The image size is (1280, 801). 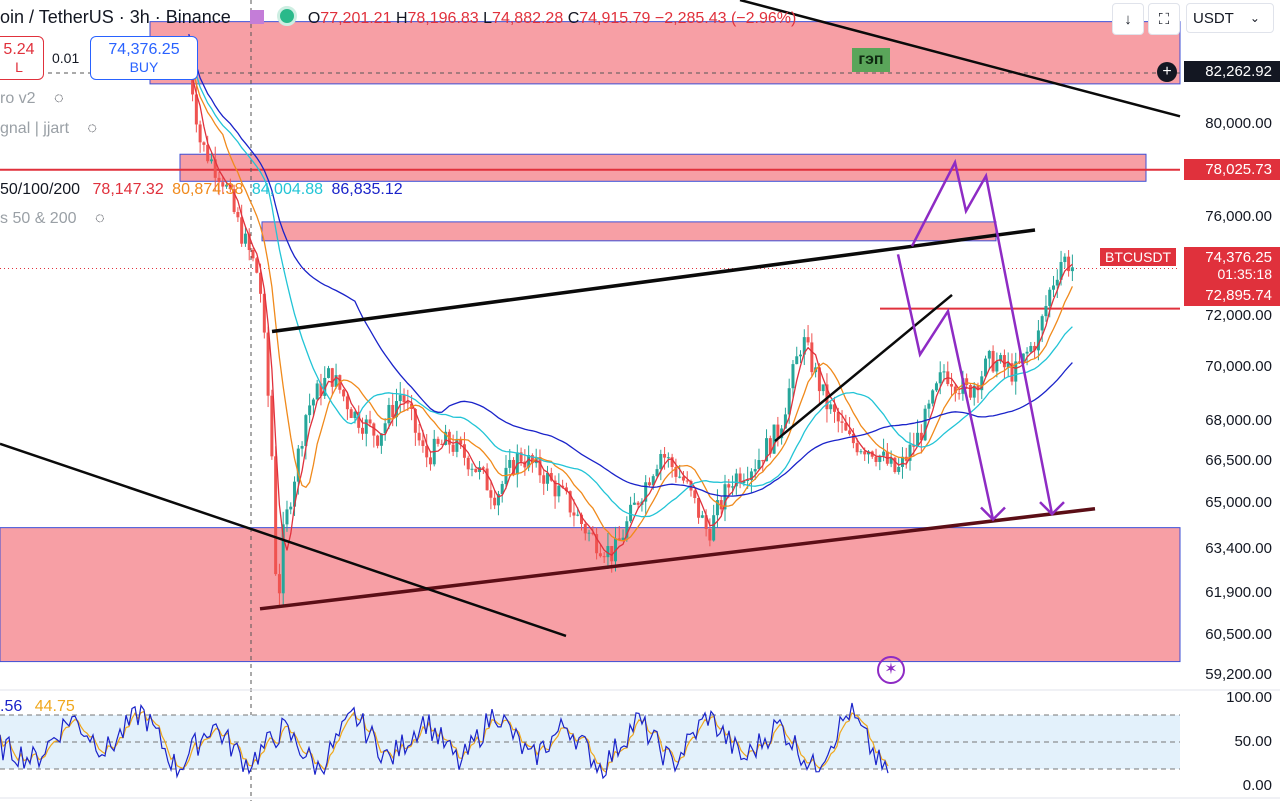 I want to click on symbol-title: oin / TetherUS · 3h · Binance, so click(x=115, y=17).